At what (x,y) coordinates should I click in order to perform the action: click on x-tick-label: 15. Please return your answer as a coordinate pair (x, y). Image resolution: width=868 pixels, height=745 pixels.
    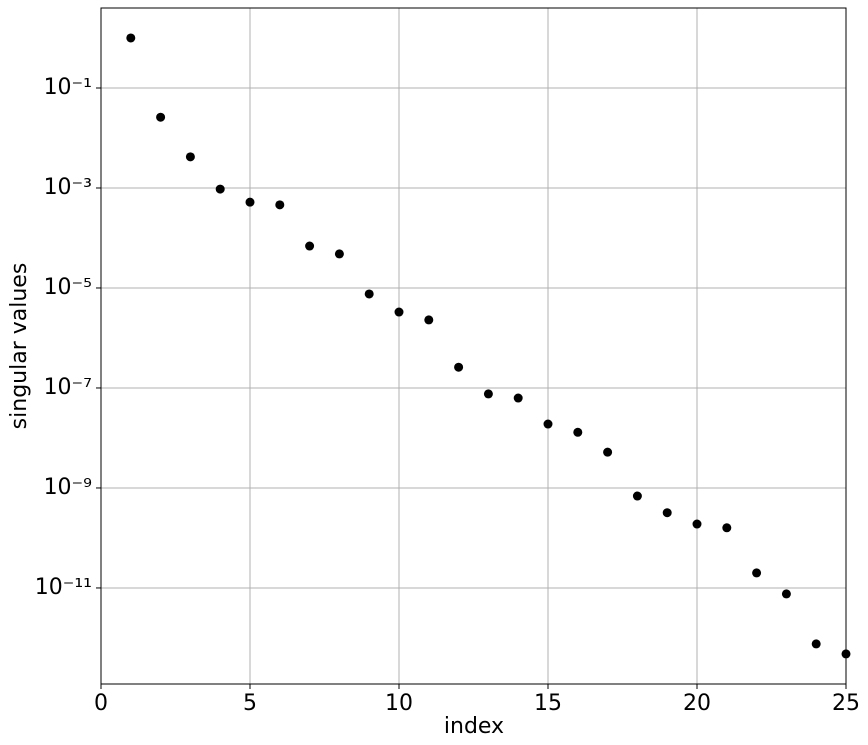
    Looking at the image, I should click on (548, 703).